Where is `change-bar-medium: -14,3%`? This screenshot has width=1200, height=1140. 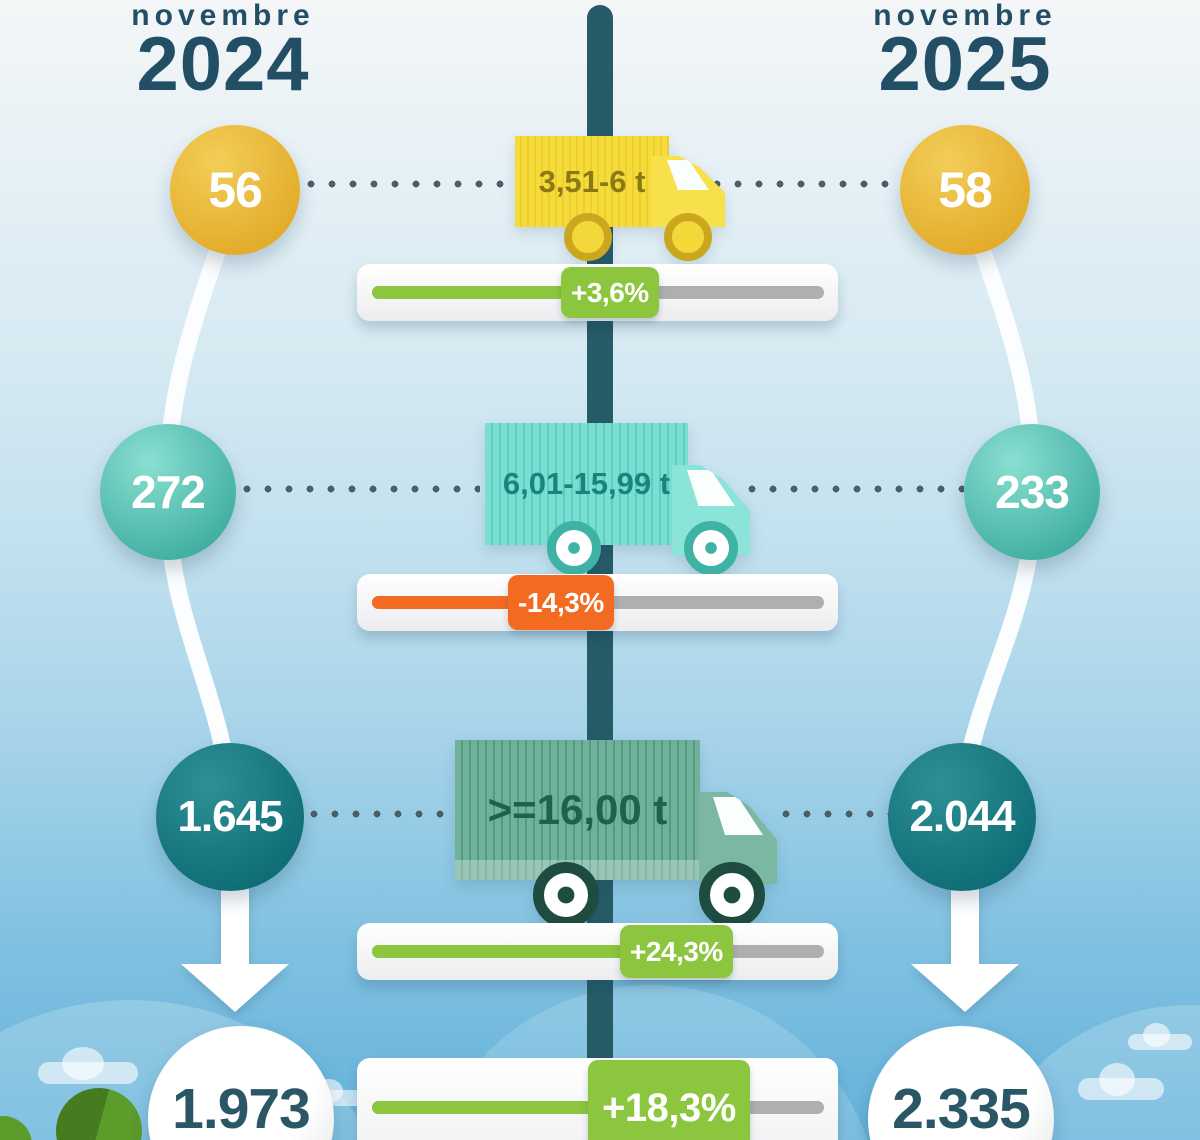 change-bar-medium: -14,3% is located at coordinates (597, 602).